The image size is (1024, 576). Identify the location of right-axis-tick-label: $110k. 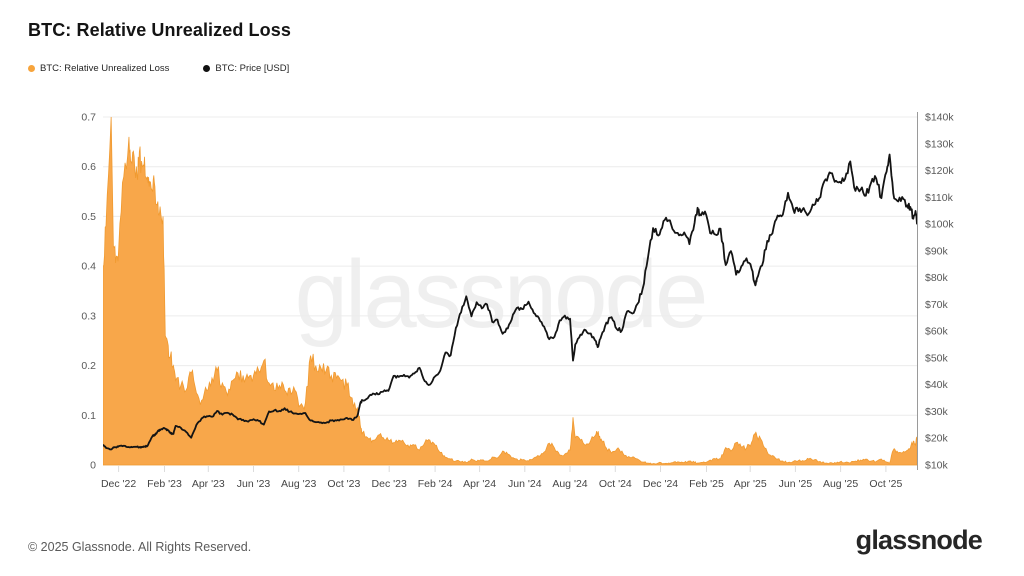
(939, 198).